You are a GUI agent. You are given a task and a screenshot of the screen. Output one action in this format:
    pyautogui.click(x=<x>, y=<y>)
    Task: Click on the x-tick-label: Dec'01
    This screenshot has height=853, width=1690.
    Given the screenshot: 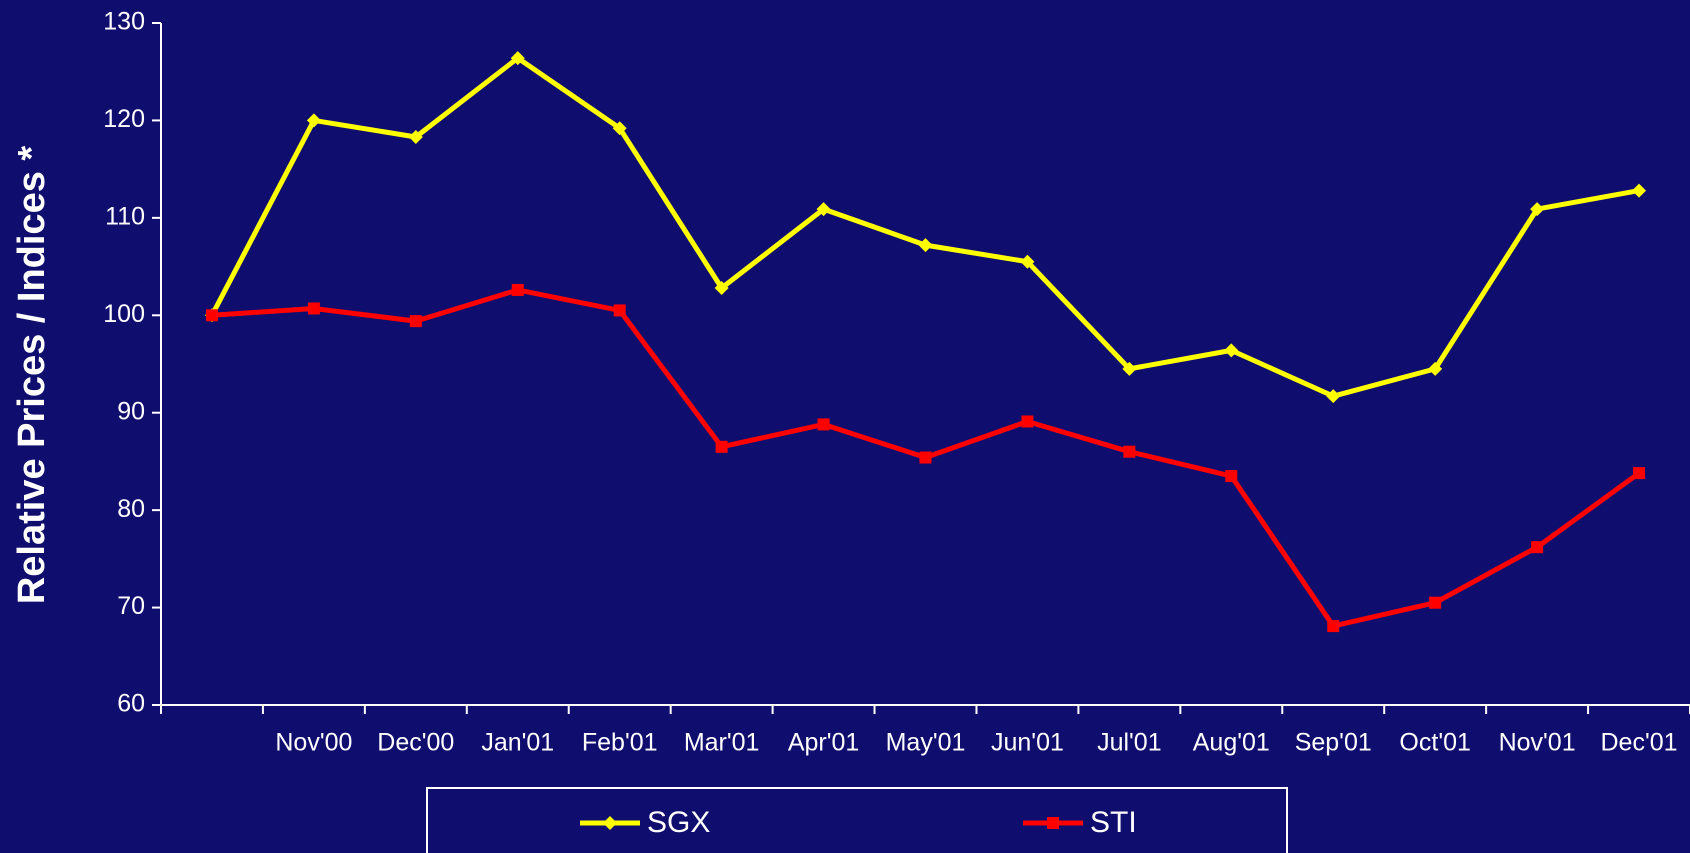 What is the action you would take?
    pyautogui.click(x=1639, y=743)
    